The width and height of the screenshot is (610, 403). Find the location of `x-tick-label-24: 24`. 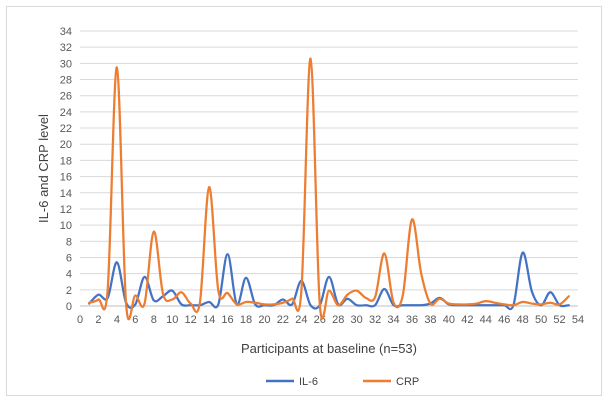

x-tick-label-24: 24 is located at coordinates (301, 320).